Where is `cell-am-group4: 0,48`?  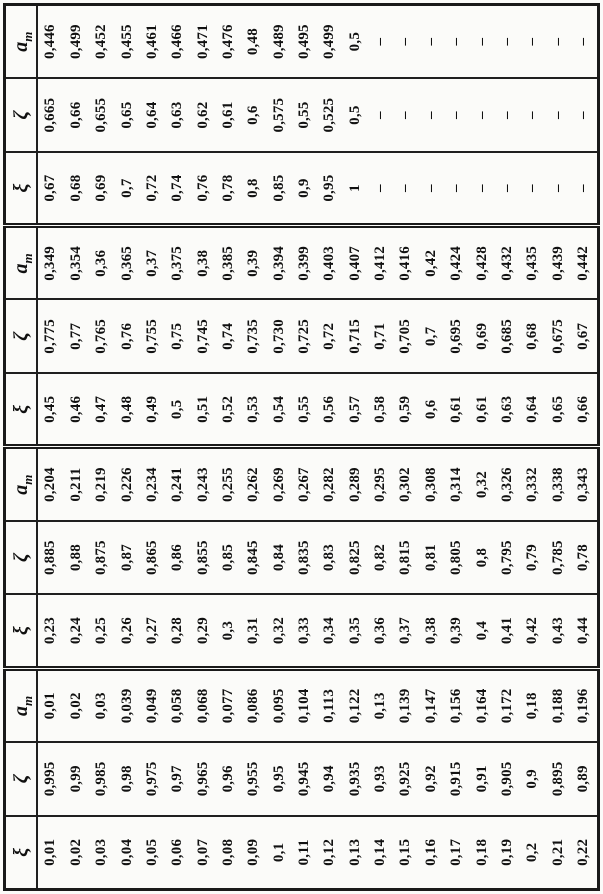 cell-am-group4: 0,48 is located at coordinates (253, 42).